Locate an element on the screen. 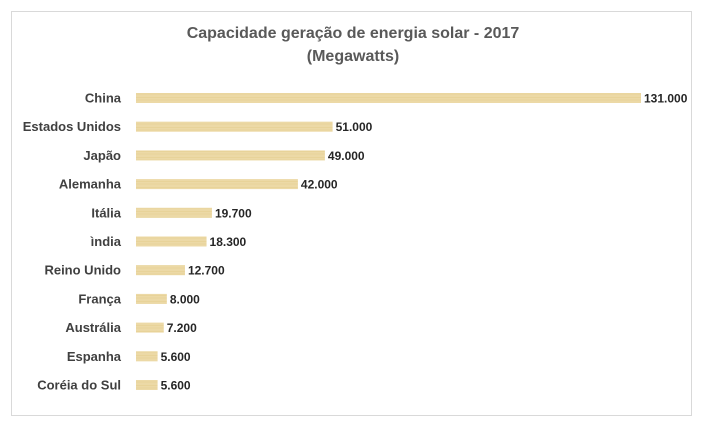 The width and height of the screenshot is (706, 431). data-label: 8.000 is located at coordinates (185, 299).